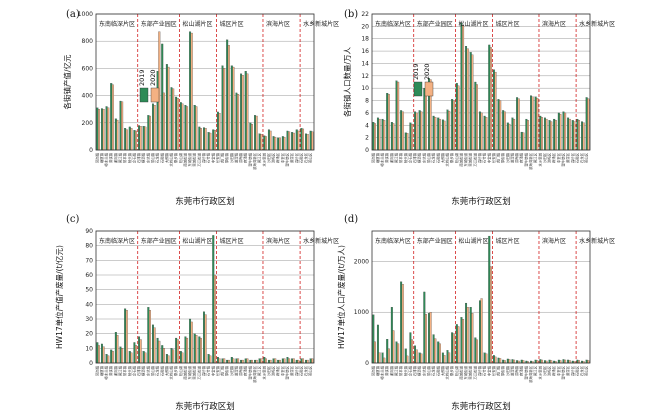 This screenshot has height=415, width=650. What do you see at coordinates (155, 95) in the screenshot?
I see `legend-swatch-2020` at bounding box center [155, 95].